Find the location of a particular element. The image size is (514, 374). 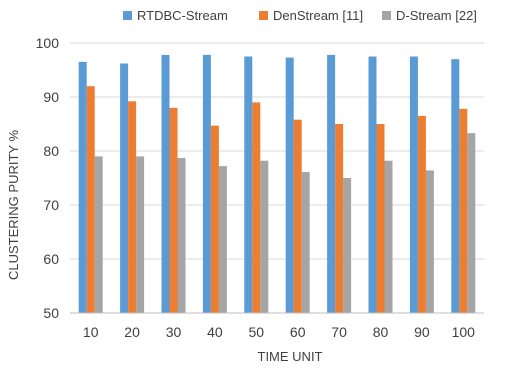

x-tick-label: 10 is located at coordinates (91, 332).